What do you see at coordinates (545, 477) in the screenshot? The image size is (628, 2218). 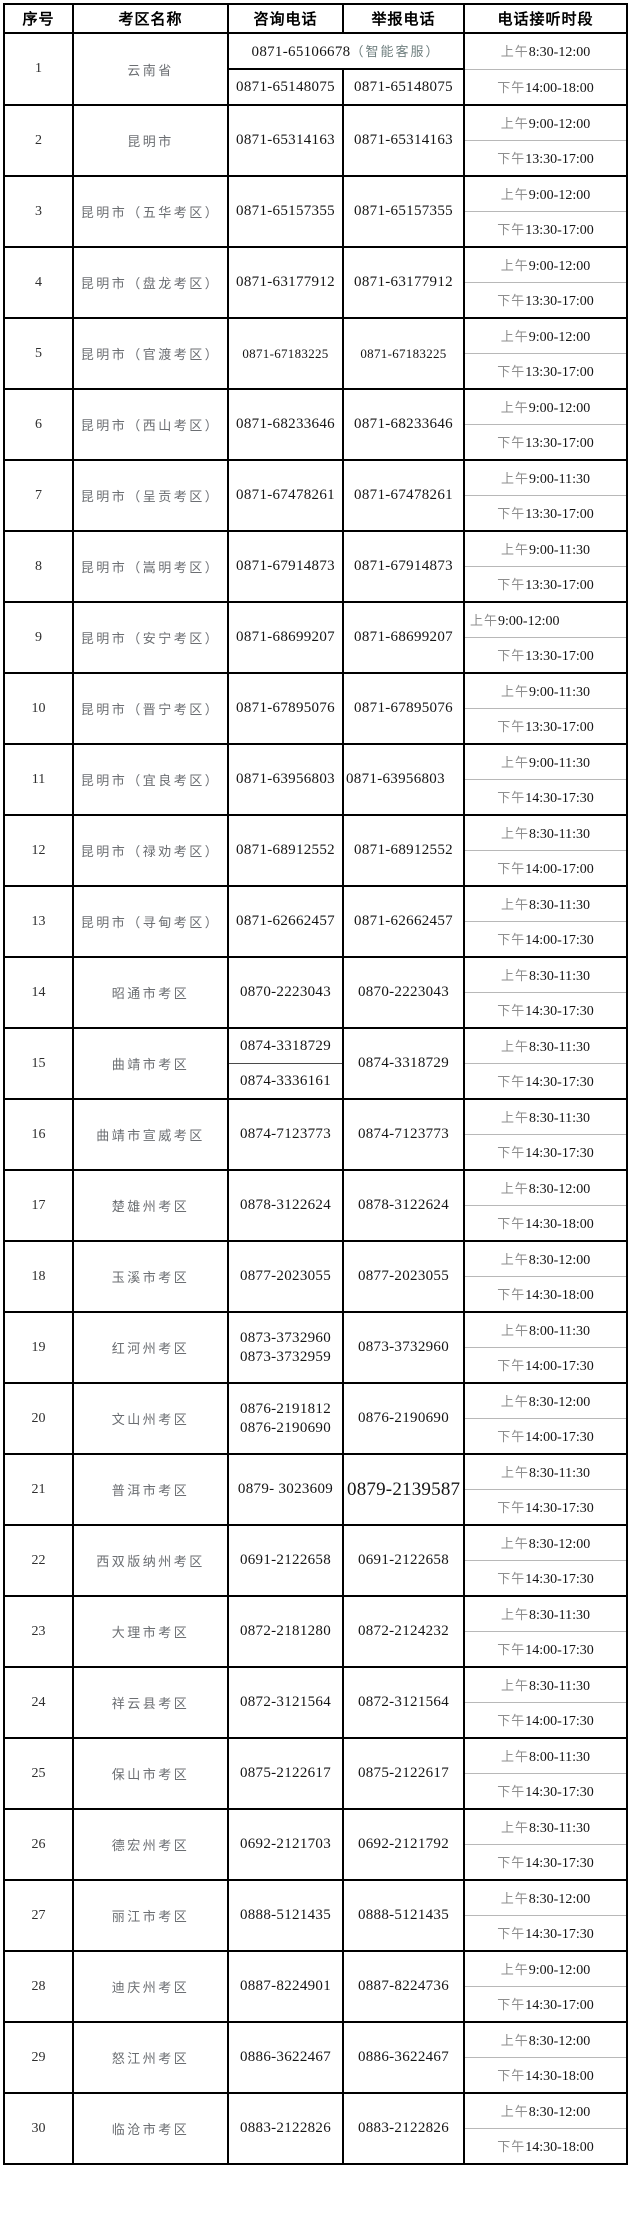 I see `morning-hours: 上午9:00-11:30` at bounding box center [545, 477].